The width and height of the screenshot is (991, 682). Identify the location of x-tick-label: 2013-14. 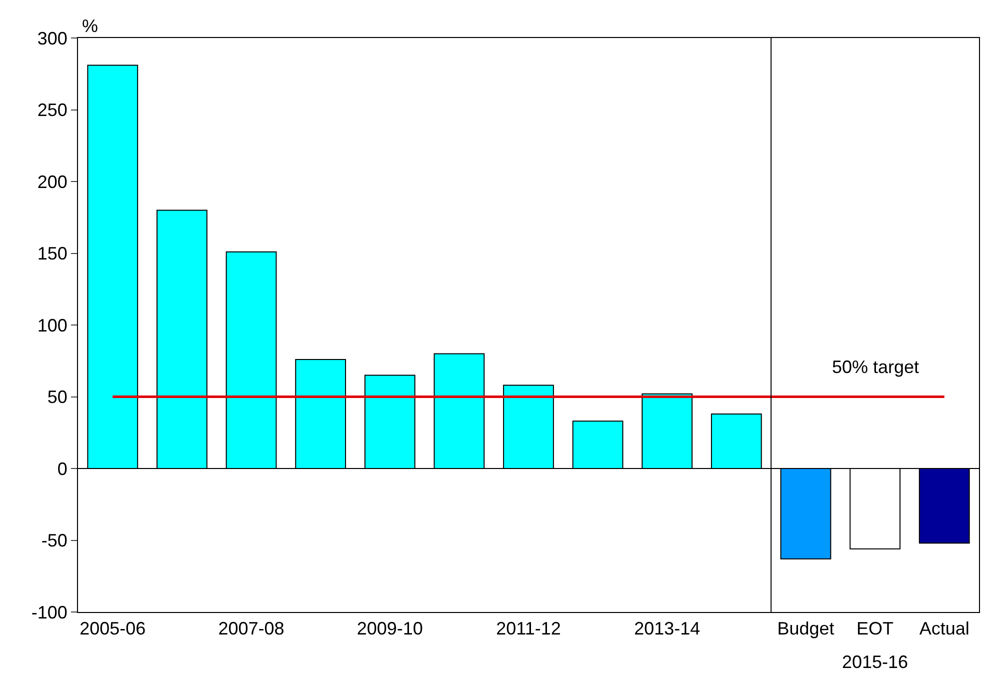
(667, 628).